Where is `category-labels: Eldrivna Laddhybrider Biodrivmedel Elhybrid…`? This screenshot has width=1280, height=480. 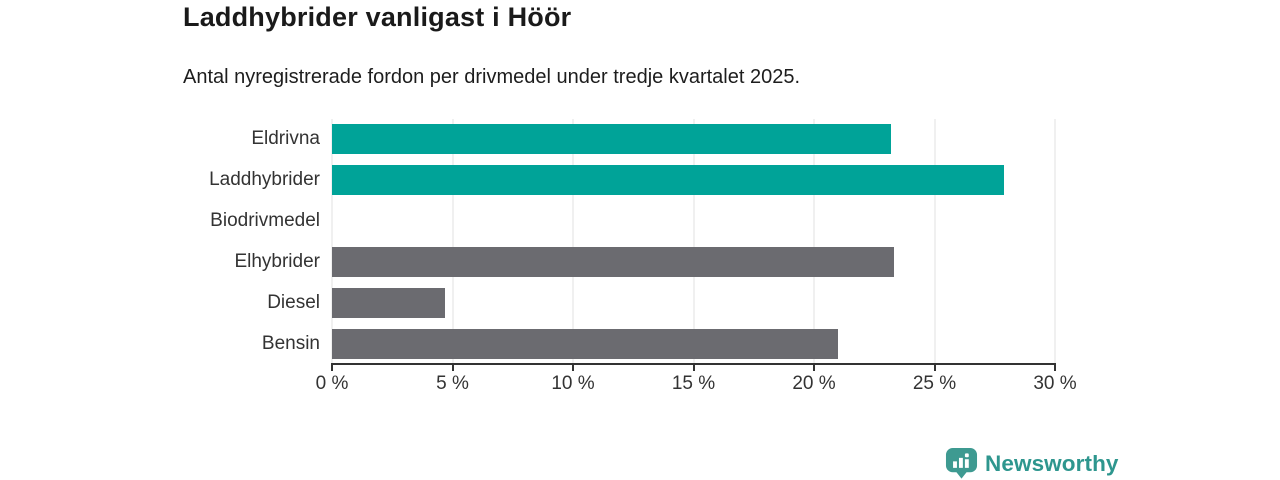
category-labels: Eldrivna Laddhybrider Biodrivmedel Elhybrid… is located at coordinates (160, 241).